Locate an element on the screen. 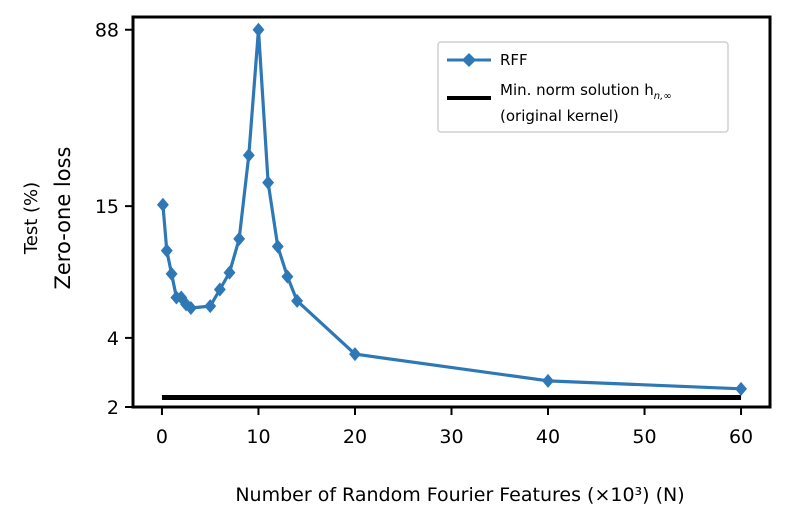 The width and height of the screenshot is (800, 523). legend-box is located at coordinates (583, 87).